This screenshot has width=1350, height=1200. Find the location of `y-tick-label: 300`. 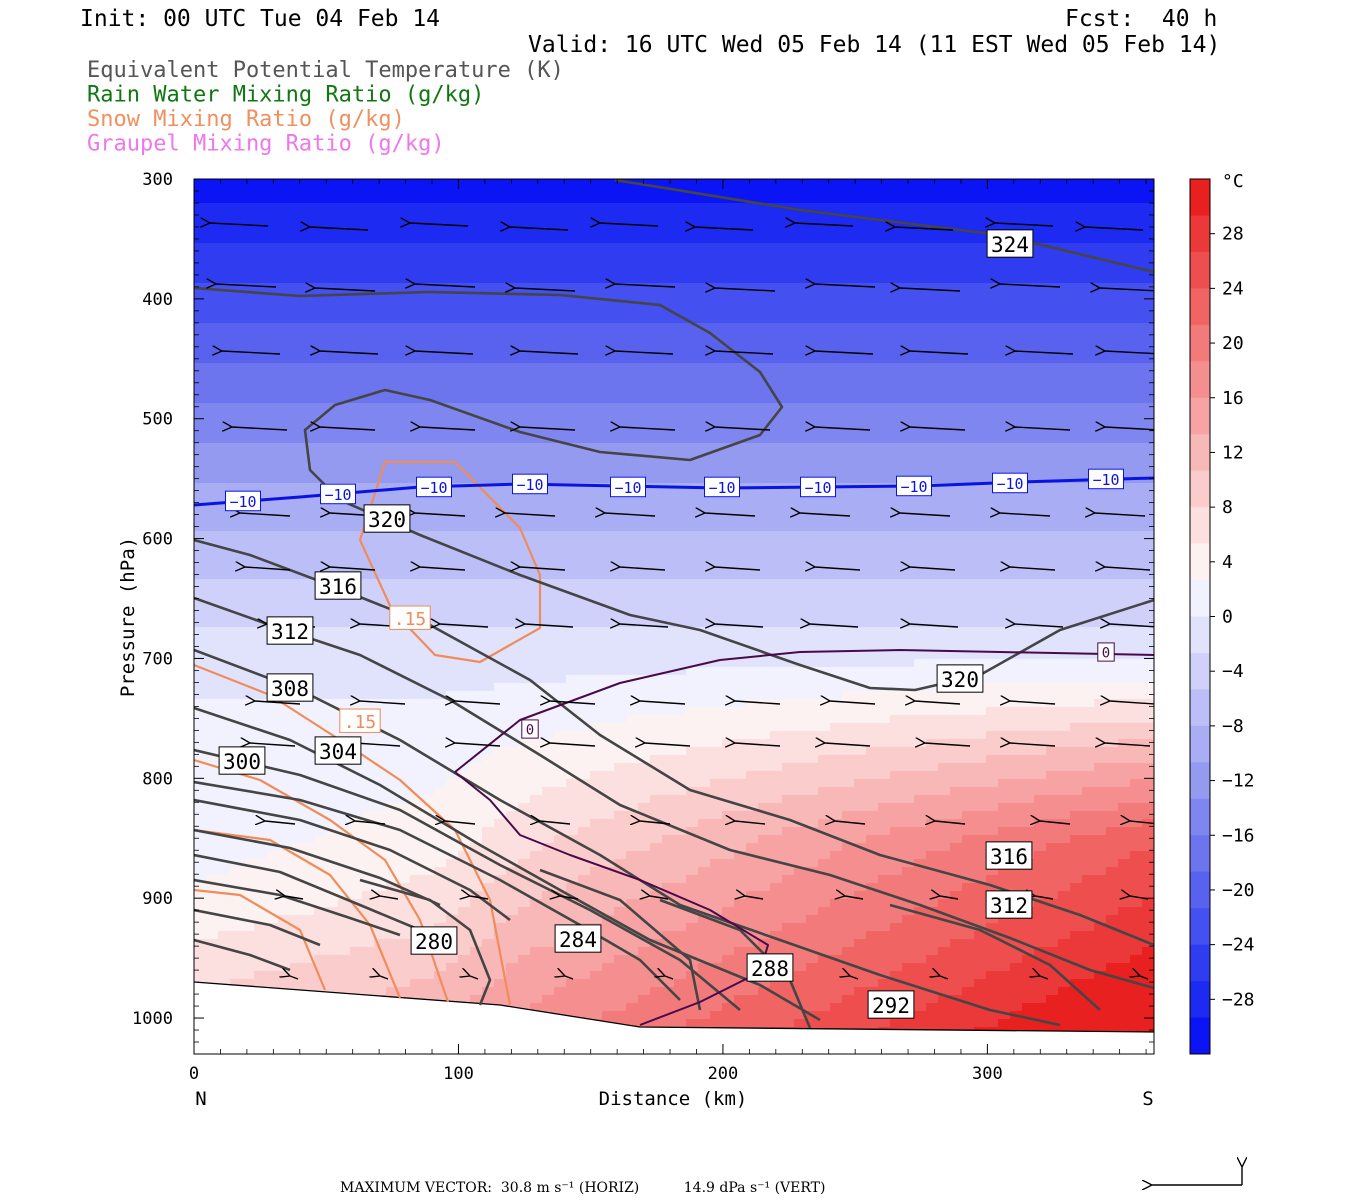

y-tick-label: 300 is located at coordinates (157, 180).